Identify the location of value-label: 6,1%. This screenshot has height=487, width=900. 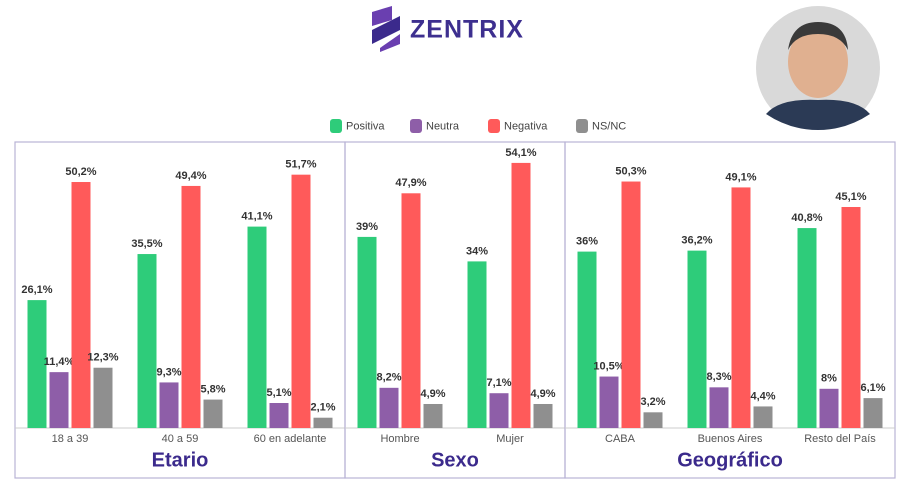
(872, 388).